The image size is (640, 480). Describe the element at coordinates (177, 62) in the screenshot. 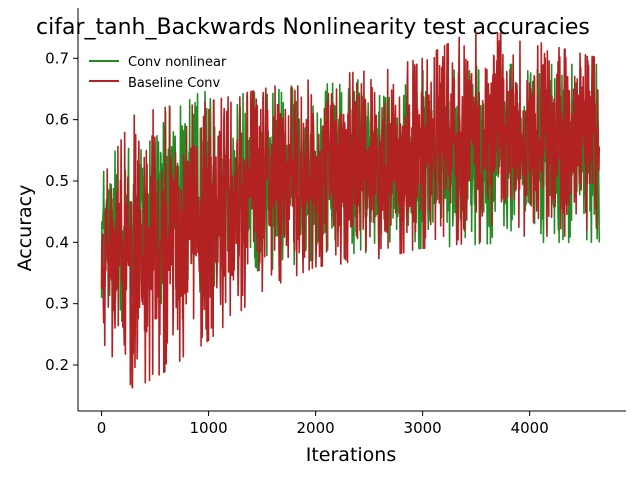

I see `legend-label-conv-nonlinear: Conv nonlinear` at that location.